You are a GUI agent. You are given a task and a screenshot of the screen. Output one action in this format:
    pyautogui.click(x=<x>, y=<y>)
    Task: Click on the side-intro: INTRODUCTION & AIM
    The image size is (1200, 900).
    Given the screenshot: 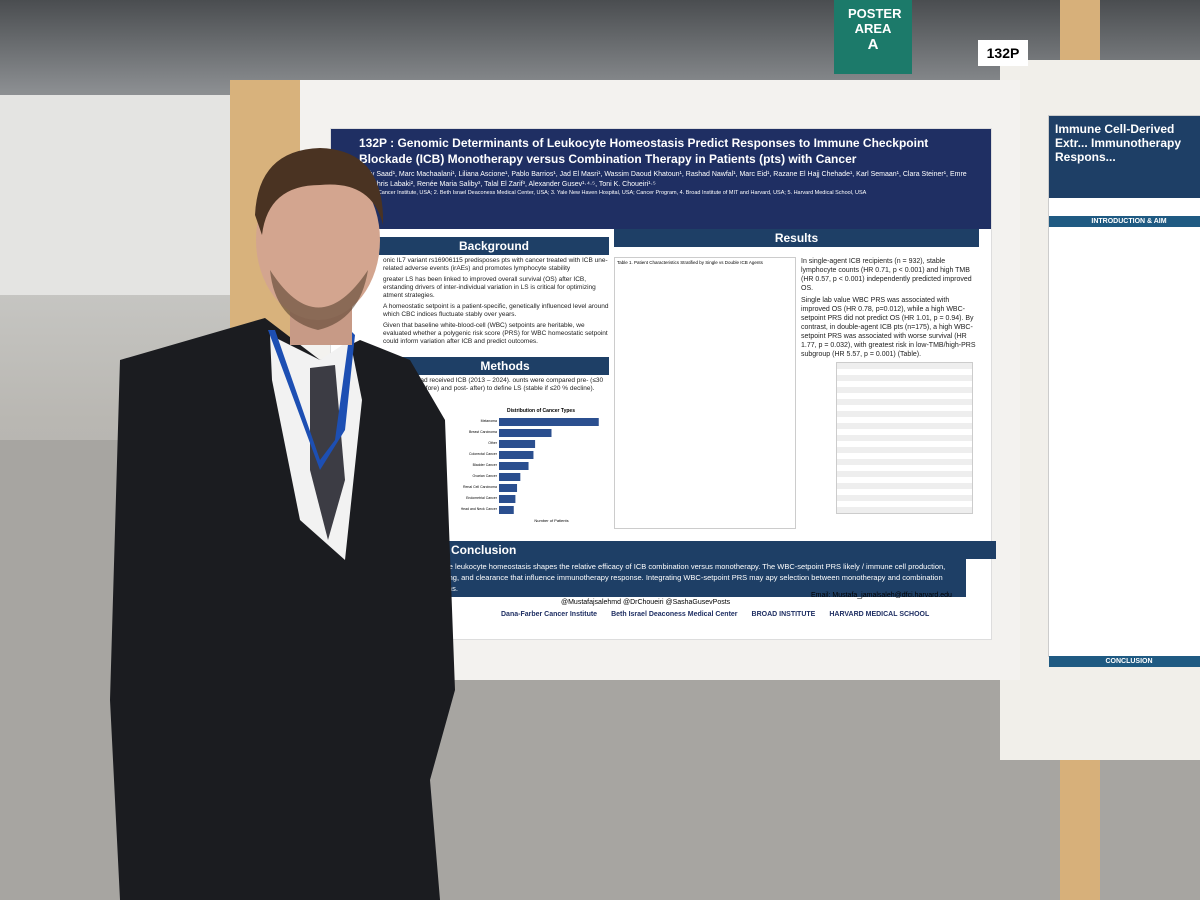 What is the action you would take?
    pyautogui.click(x=1124, y=221)
    